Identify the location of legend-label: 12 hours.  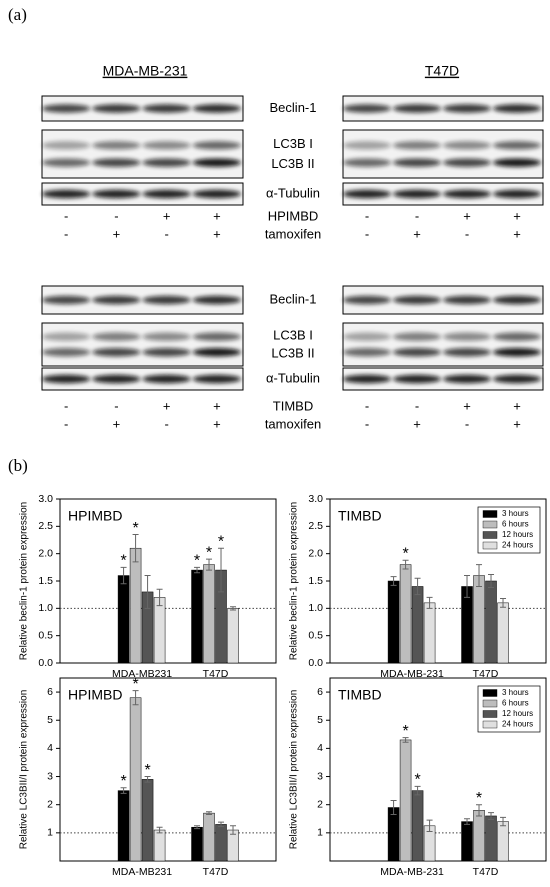
(517, 713).